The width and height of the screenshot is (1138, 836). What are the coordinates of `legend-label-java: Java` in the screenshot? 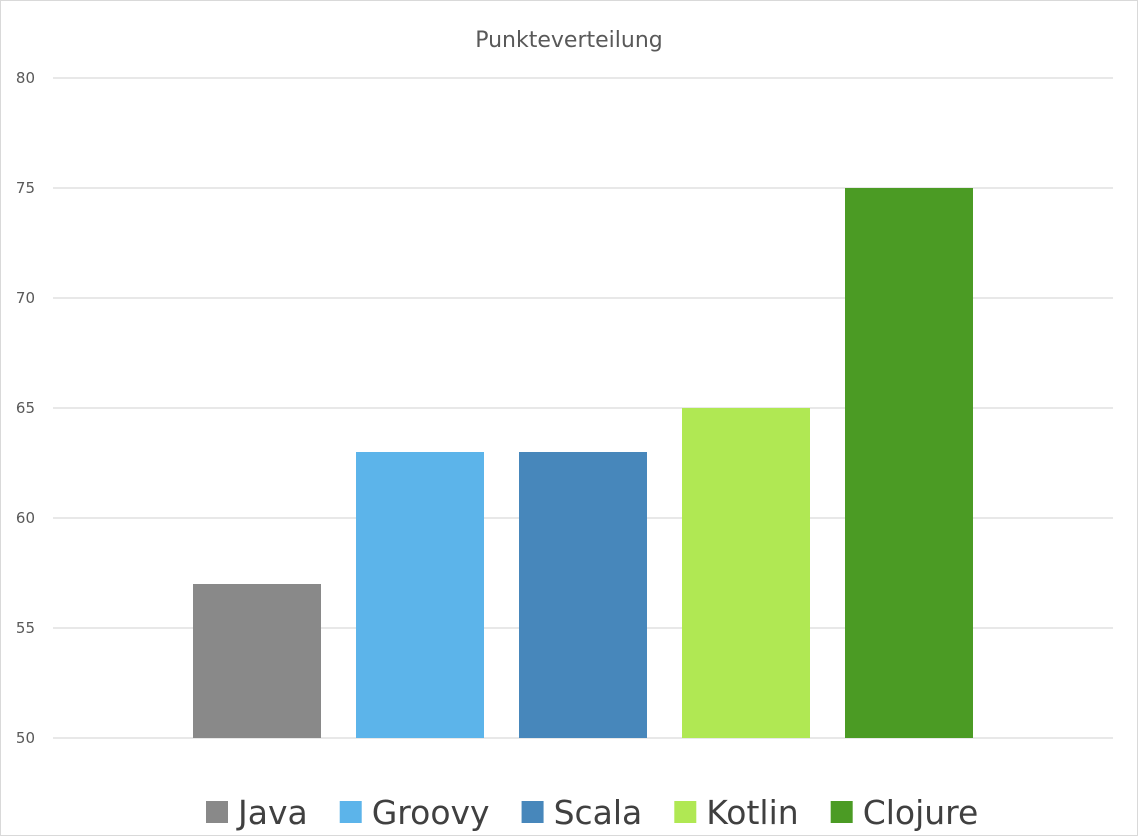 It's located at (272, 812).